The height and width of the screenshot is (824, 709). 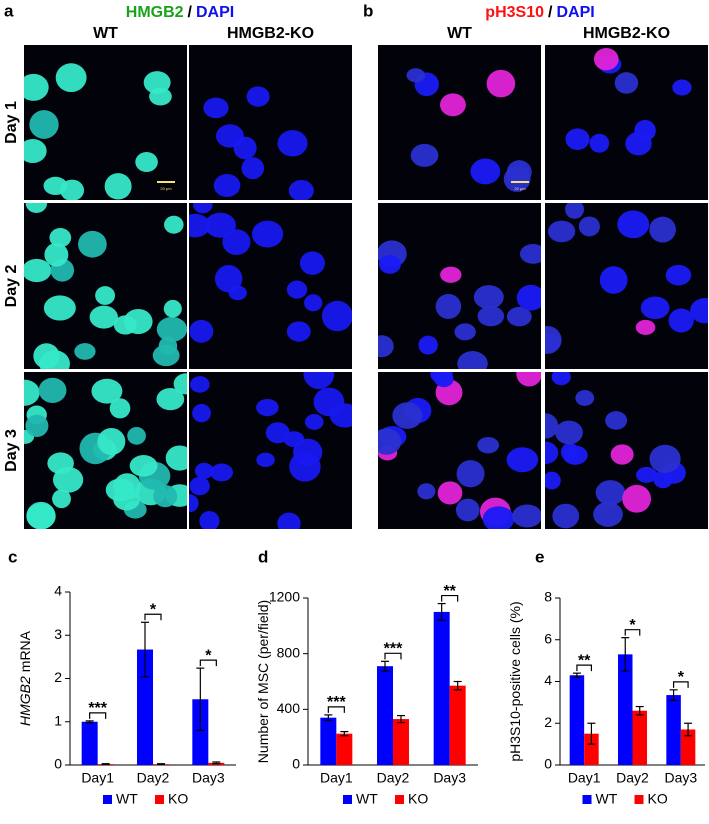 What do you see at coordinates (584, 660) in the screenshot?
I see `significance: **` at bounding box center [584, 660].